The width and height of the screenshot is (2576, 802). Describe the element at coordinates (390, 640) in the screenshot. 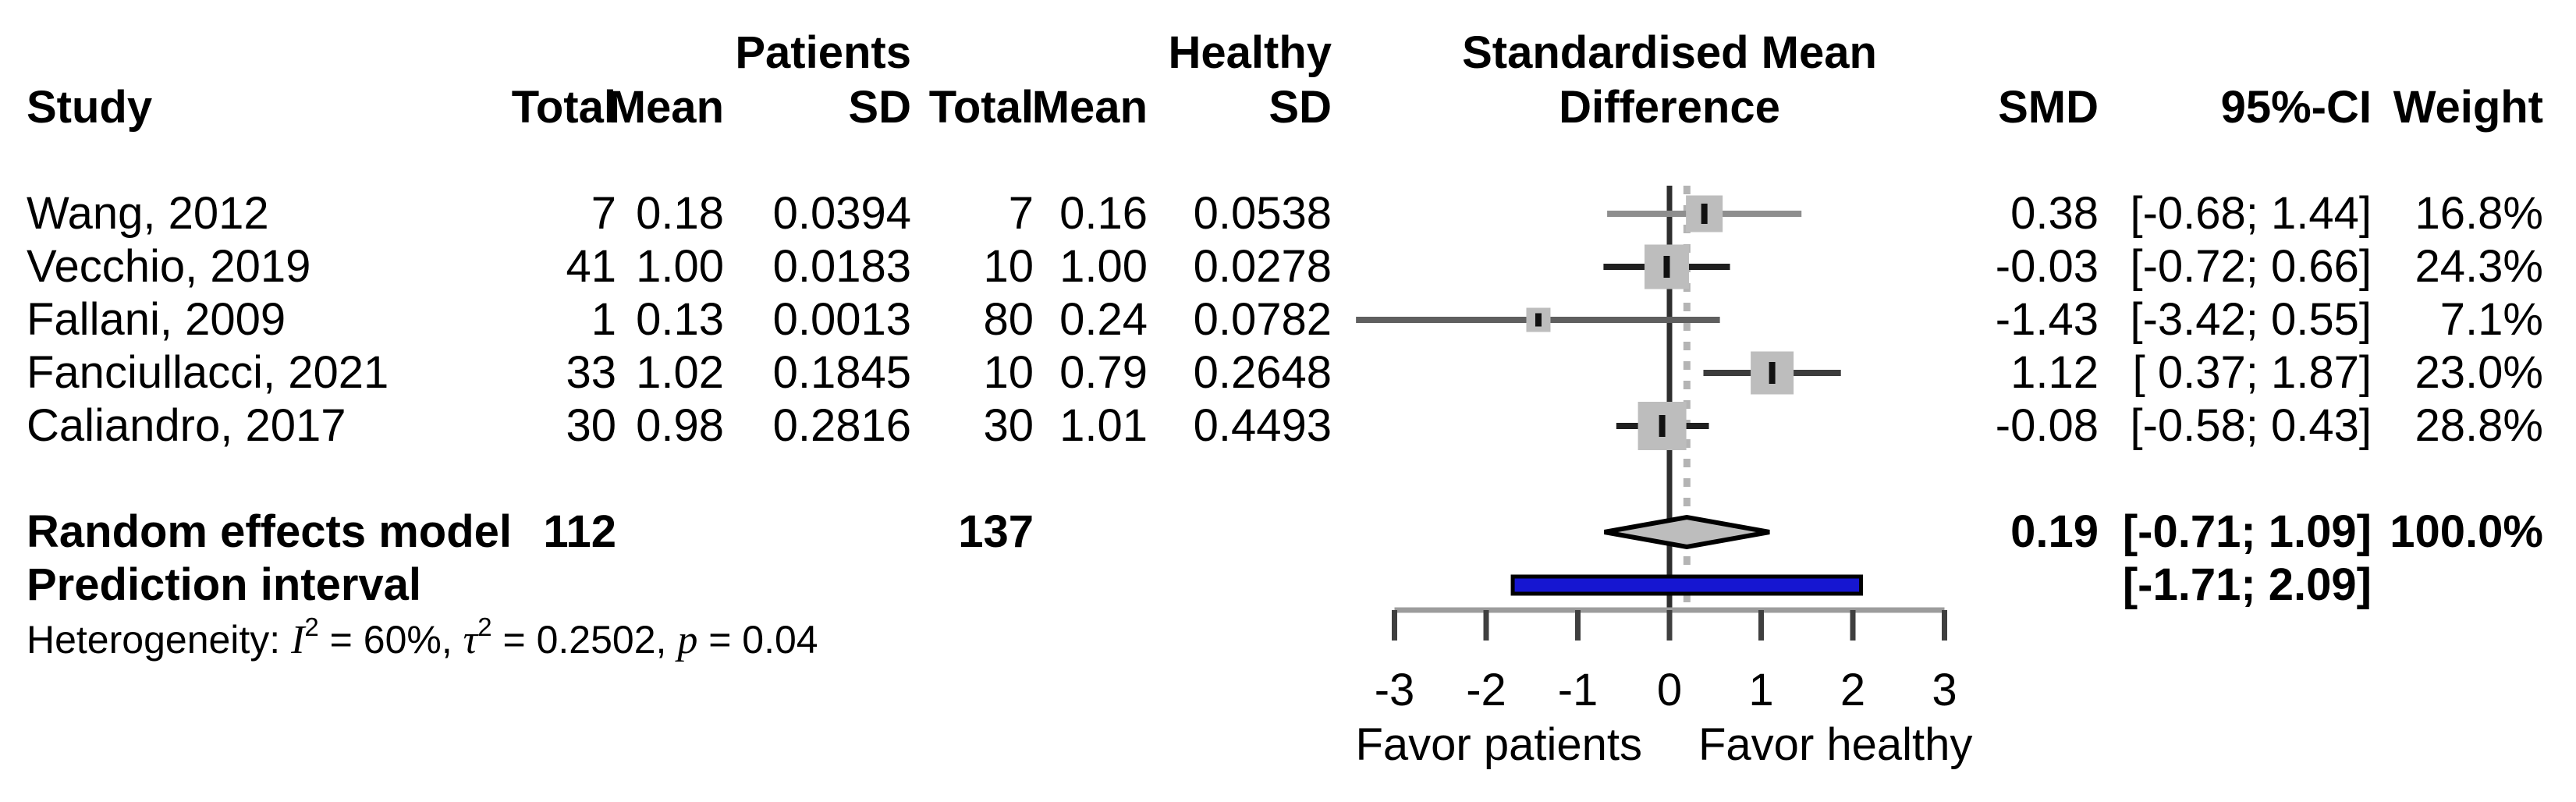

I see `i-squared-value: = 60%,` at that location.